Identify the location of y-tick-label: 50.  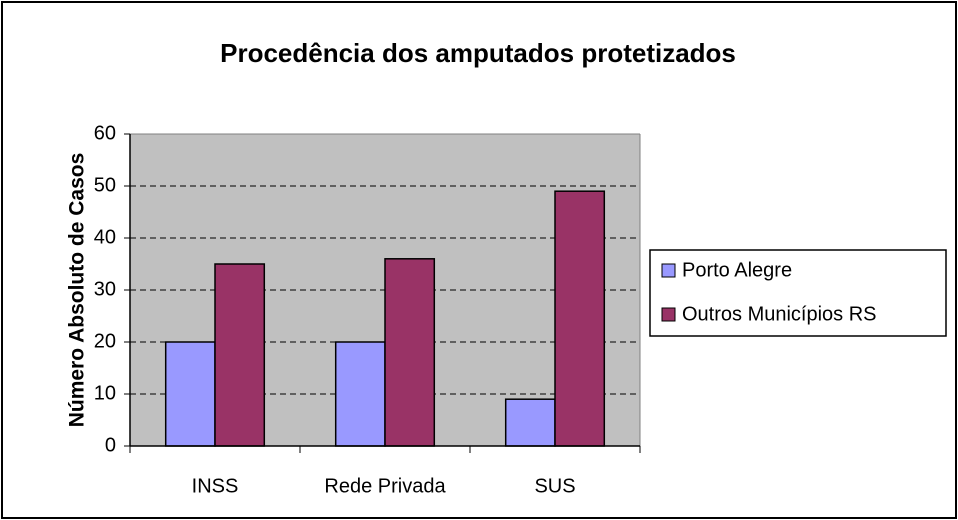
(105, 185).